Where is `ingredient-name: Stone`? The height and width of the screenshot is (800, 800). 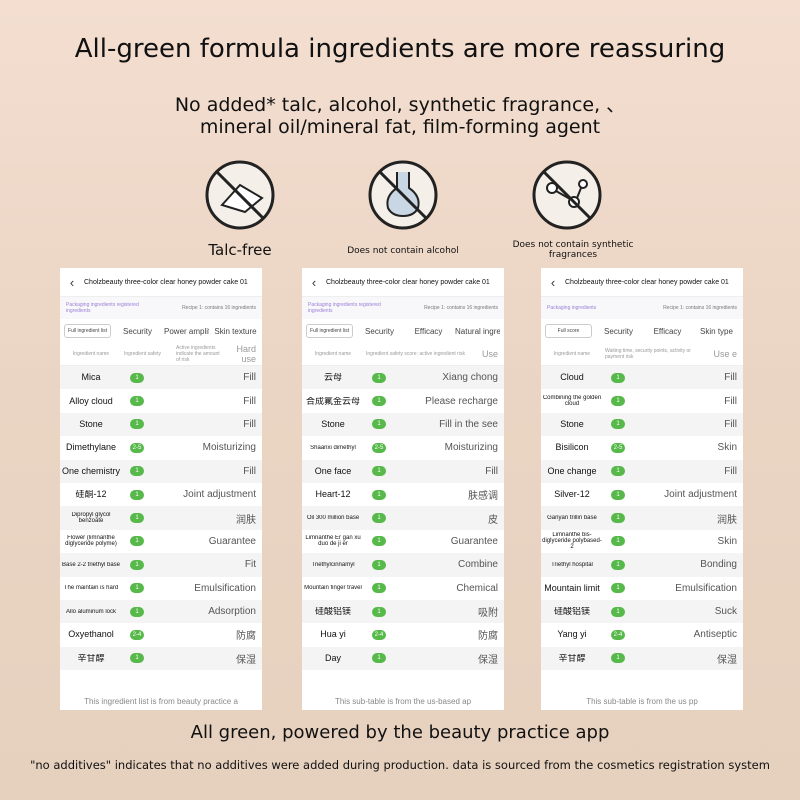
ingredient-name: Stone is located at coordinates (91, 424).